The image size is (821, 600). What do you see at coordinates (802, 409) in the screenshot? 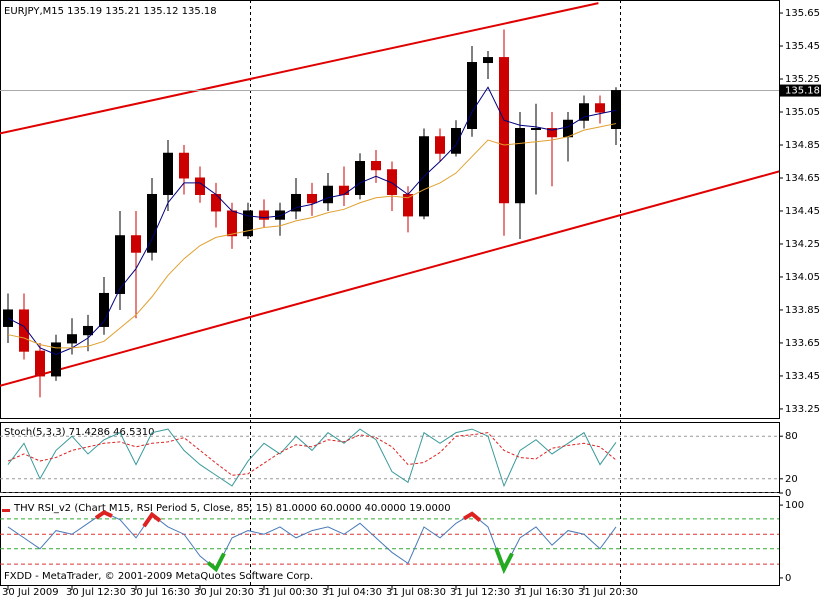
I see `y-tick-label: 133.25` at bounding box center [802, 409].